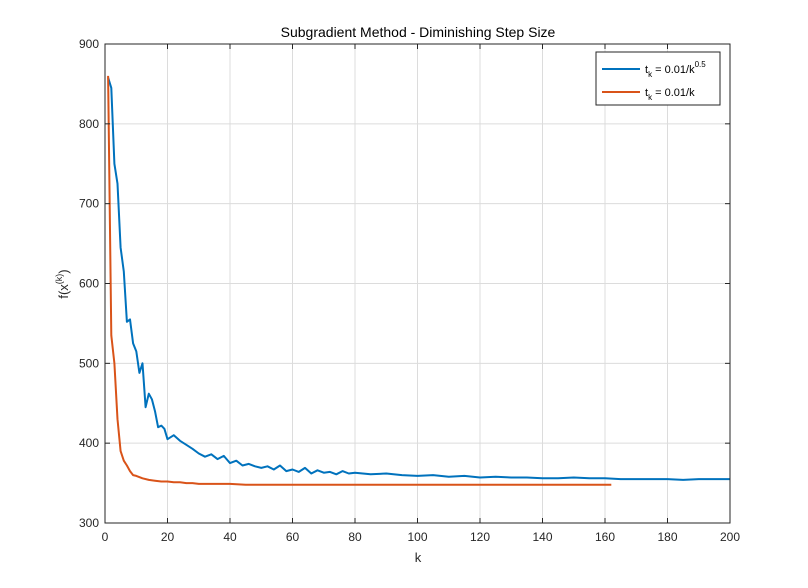 This screenshot has width=808, height=588. Describe the element at coordinates (89, 284) in the screenshot. I see `y-tick-label: 600` at that location.